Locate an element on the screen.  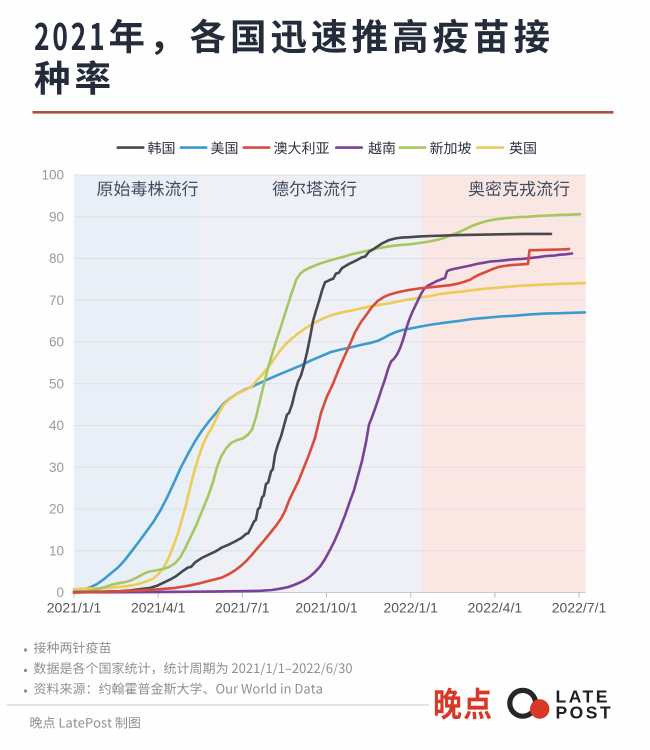
svg-text: LATE is located at coordinates (583, 697).